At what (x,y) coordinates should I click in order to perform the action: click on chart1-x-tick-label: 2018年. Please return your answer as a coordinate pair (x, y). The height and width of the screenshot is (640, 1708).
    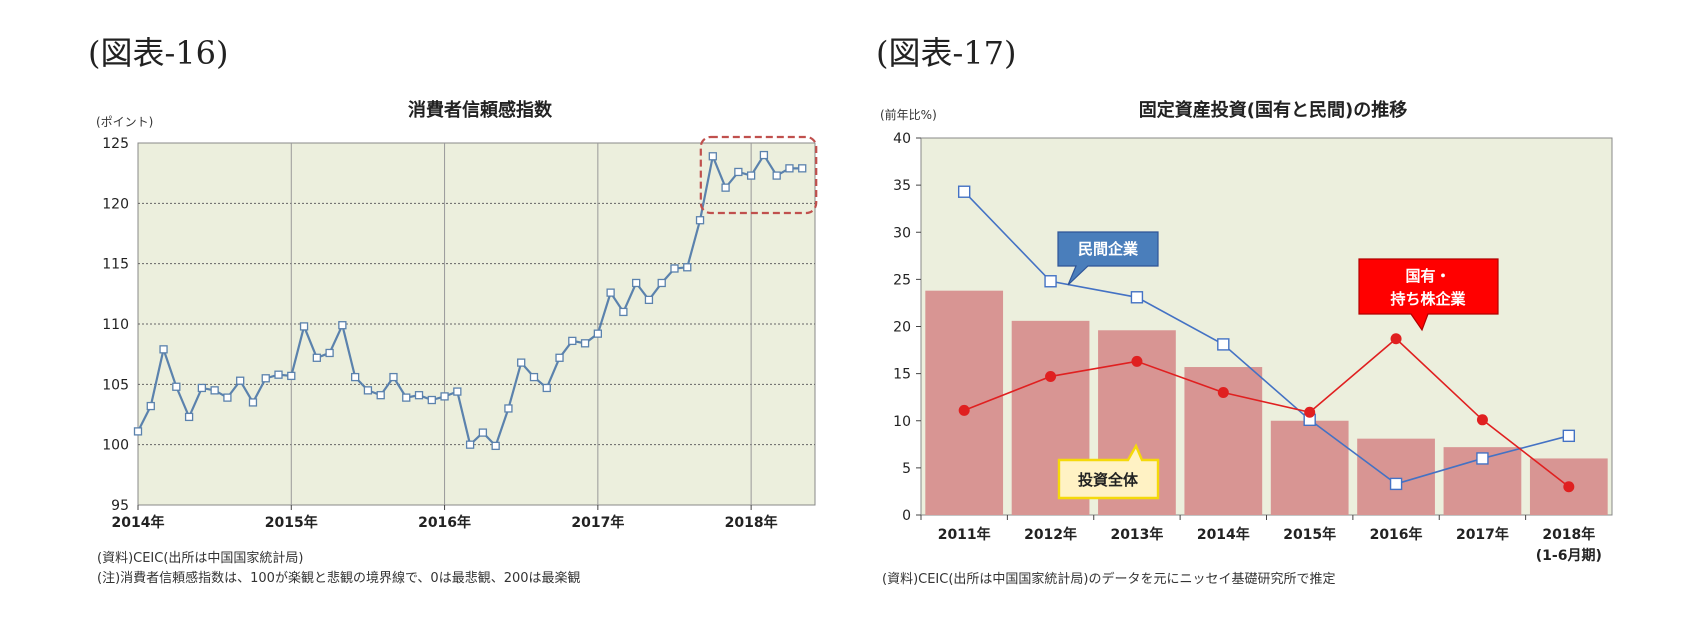
    Looking at the image, I should click on (751, 522).